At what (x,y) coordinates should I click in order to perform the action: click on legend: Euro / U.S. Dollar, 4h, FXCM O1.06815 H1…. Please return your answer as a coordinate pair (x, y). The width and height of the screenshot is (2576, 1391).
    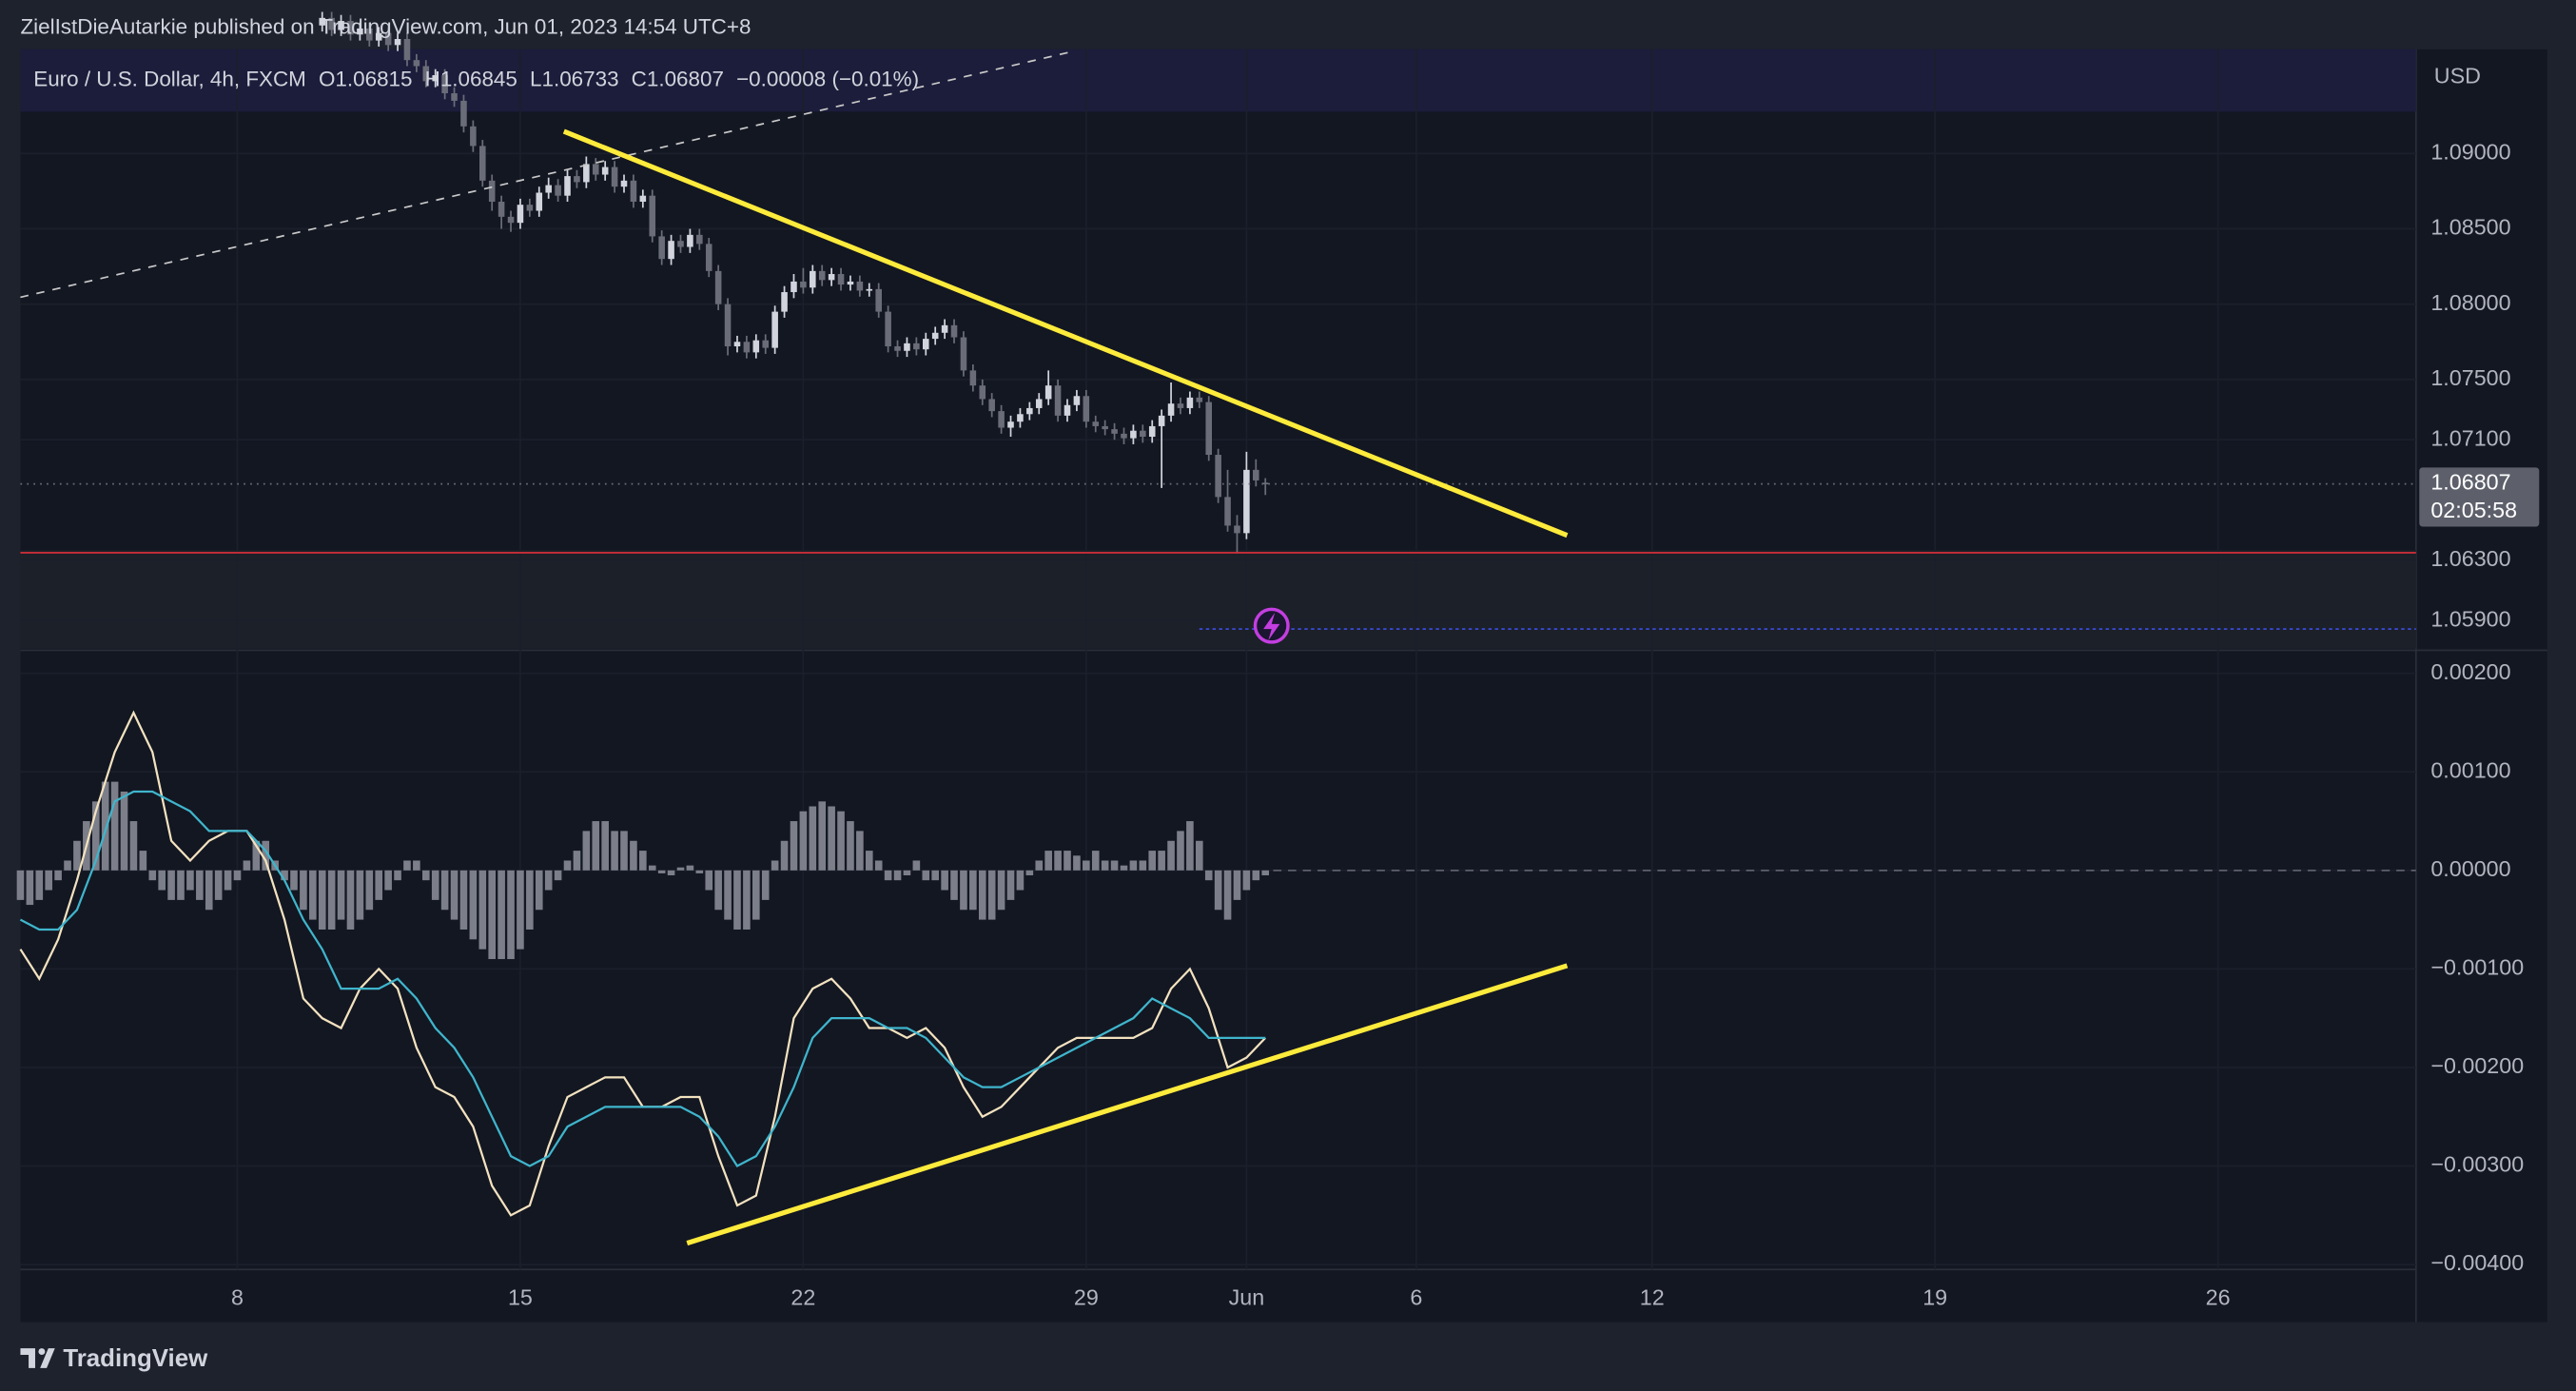
    Looking at the image, I should click on (476, 79).